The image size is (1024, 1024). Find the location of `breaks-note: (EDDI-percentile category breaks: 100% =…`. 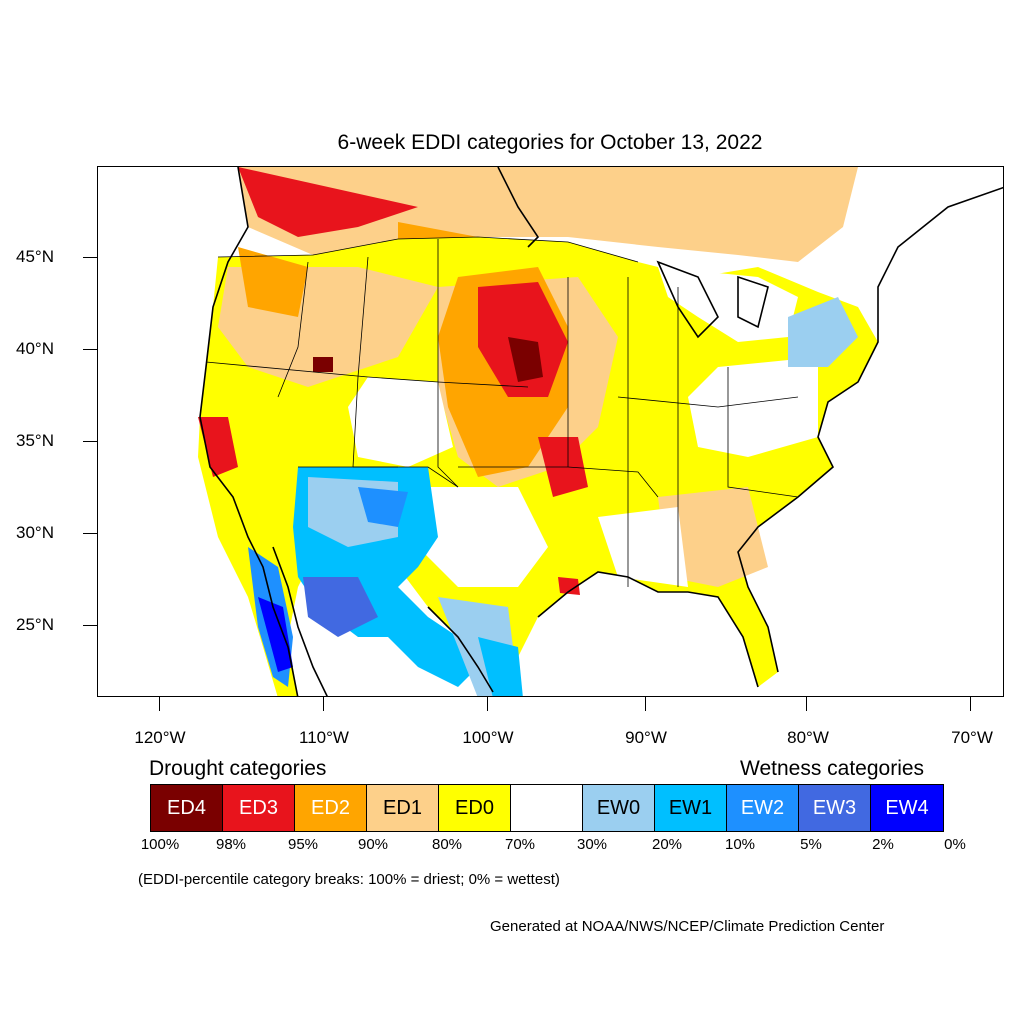

breaks-note: (EDDI-percentile category breaks: 100% =… is located at coordinates (349, 879).